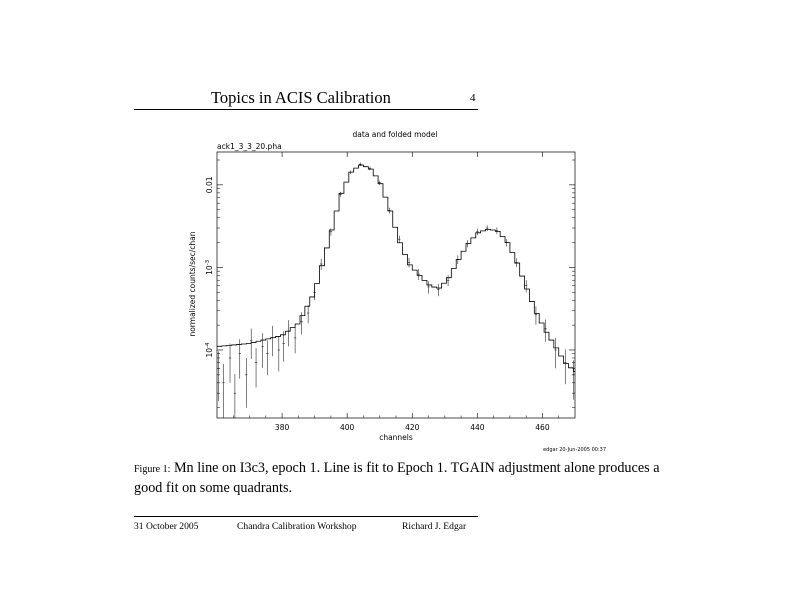 The height and width of the screenshot is (612, 792). I want to click on x-axis-label: channels, so click(396, 437).